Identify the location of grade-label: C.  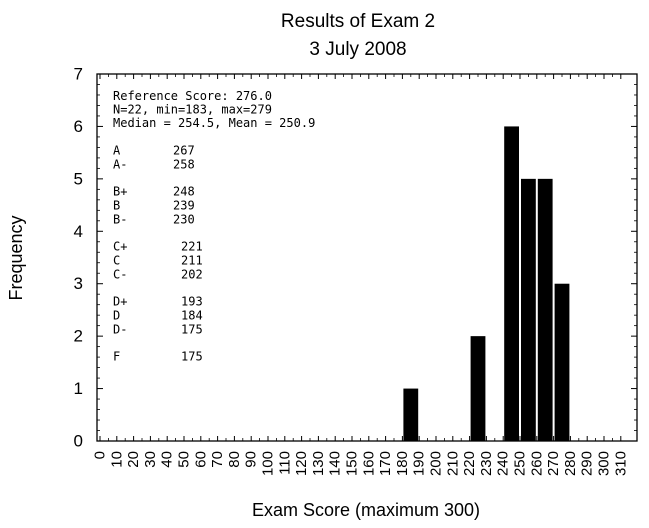
(116, 261).